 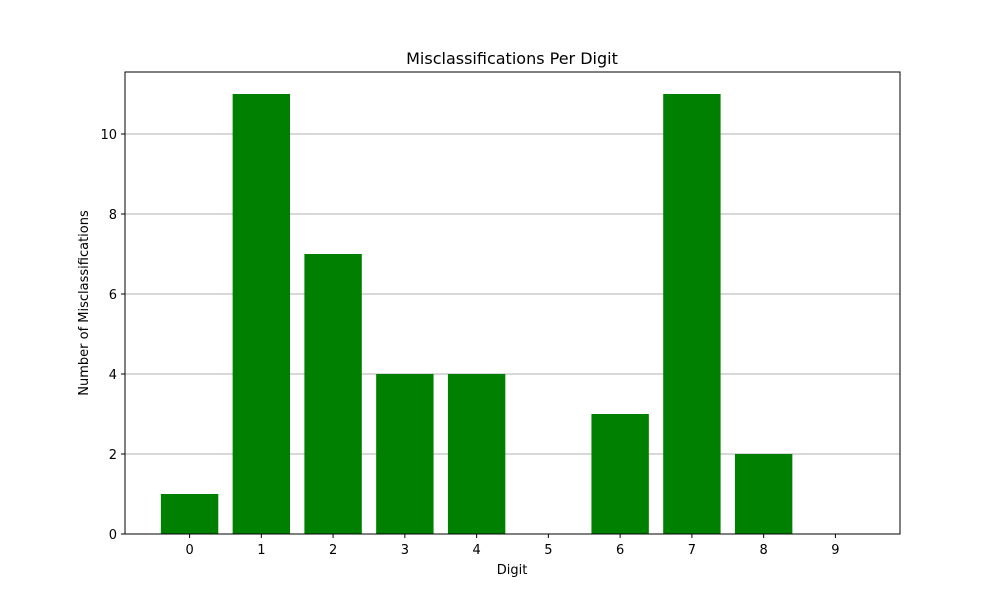 I want to click on y-tick-label: 0, so click(x=113, y=535).